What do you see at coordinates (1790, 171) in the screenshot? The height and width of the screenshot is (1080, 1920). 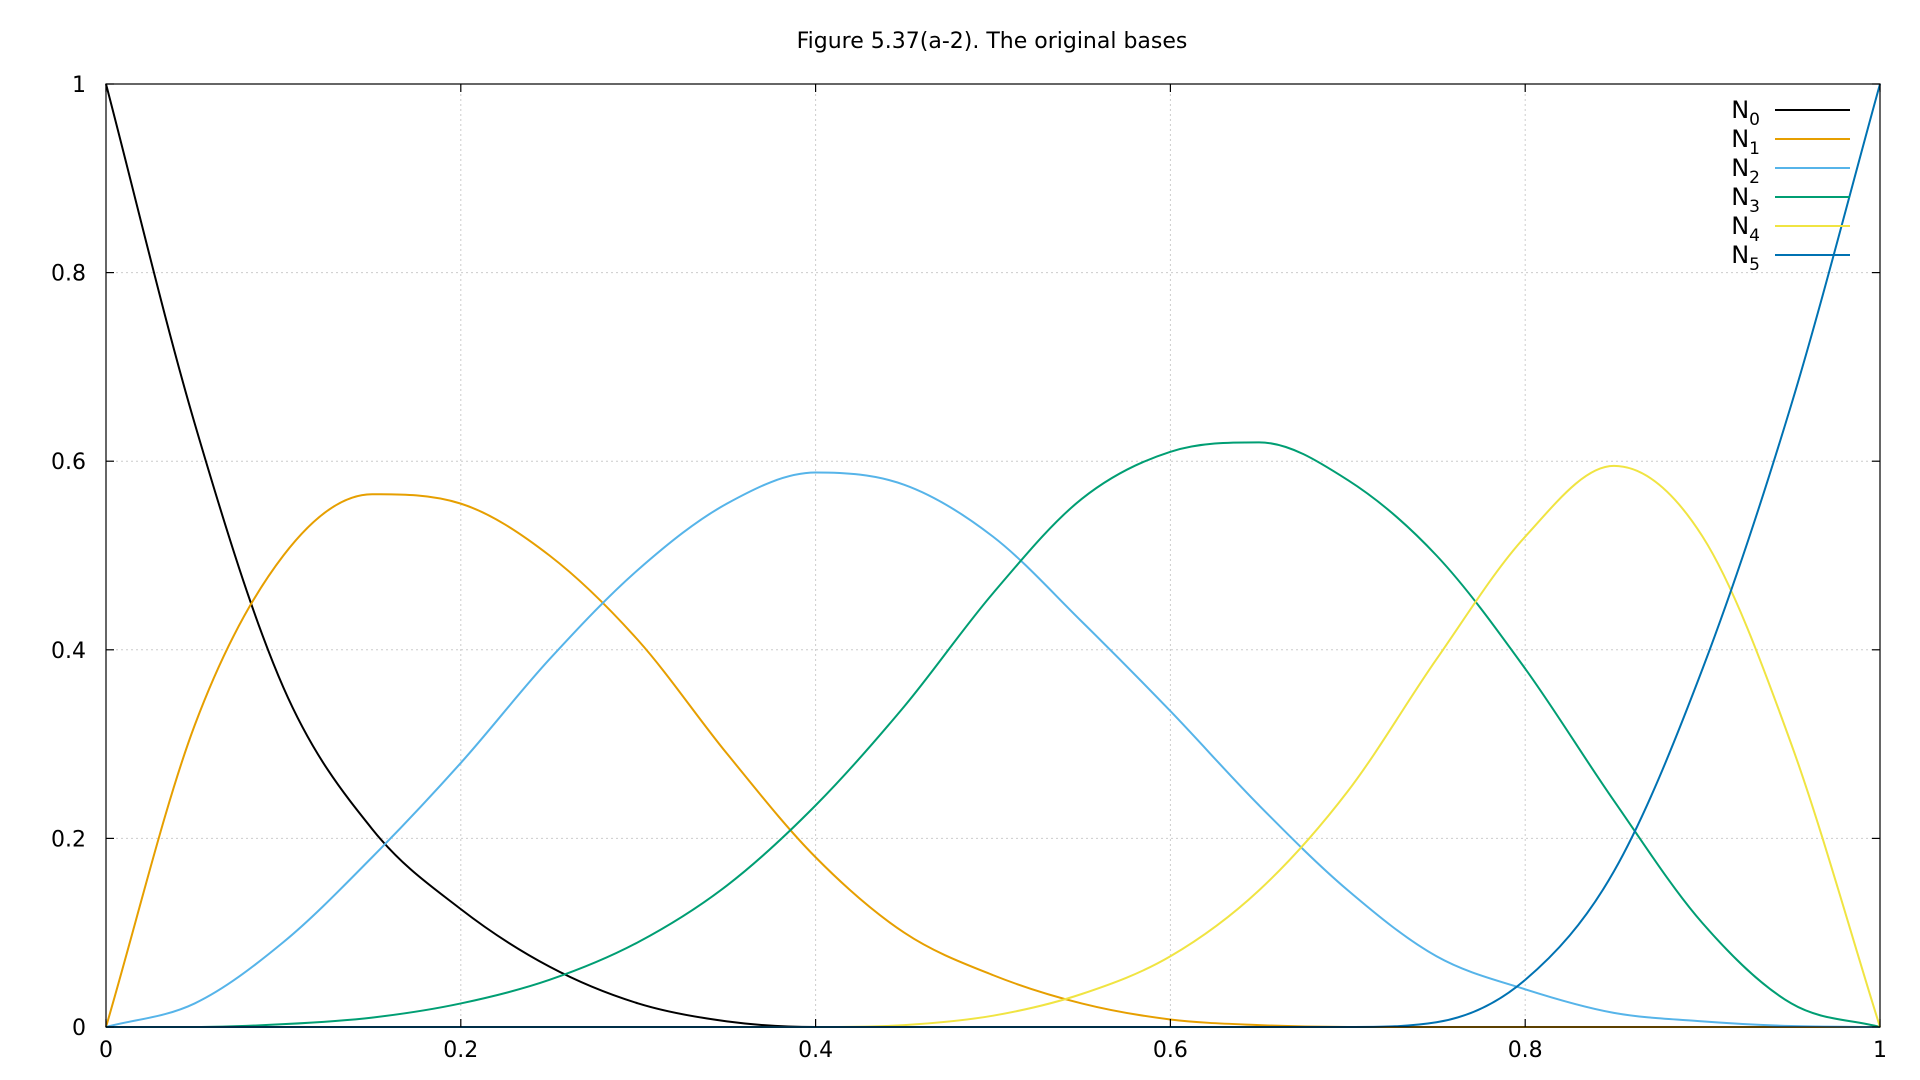 I see `legend-entry-n2: N2` at bounding box center [1790, 171].